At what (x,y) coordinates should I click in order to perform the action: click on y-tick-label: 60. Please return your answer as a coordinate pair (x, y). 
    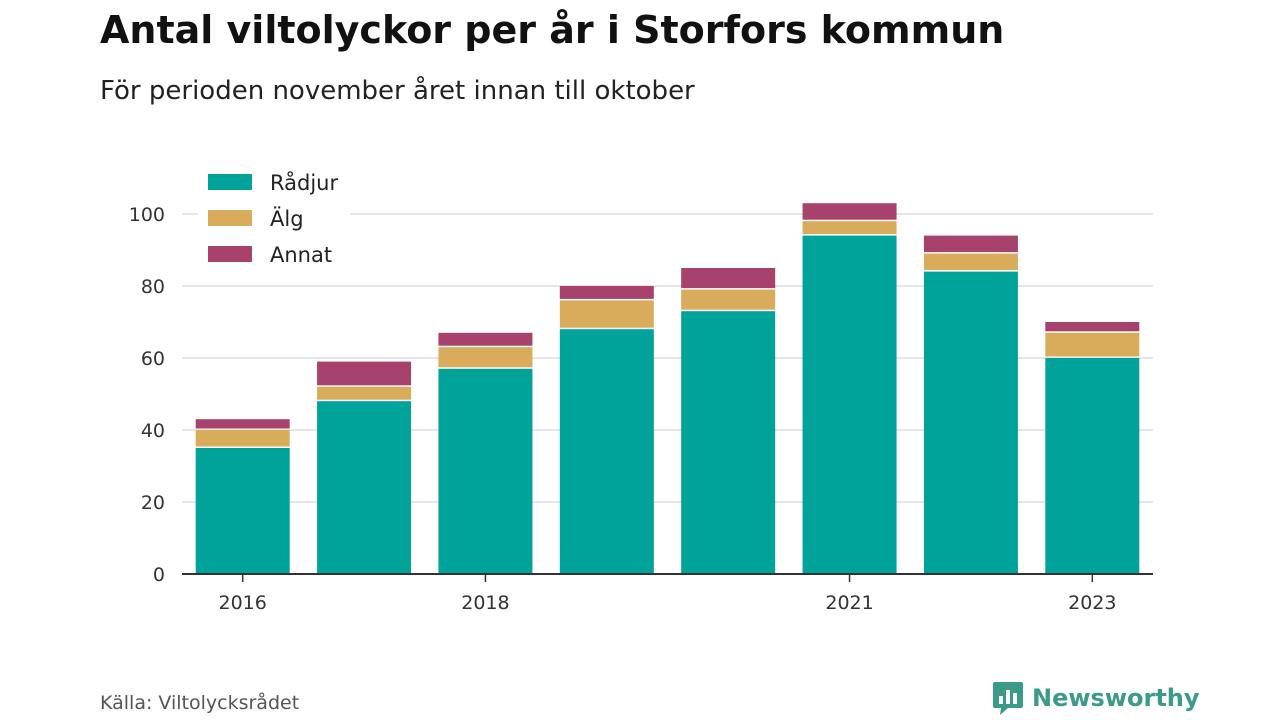
    Looking at the image, I should click on (153, 359).